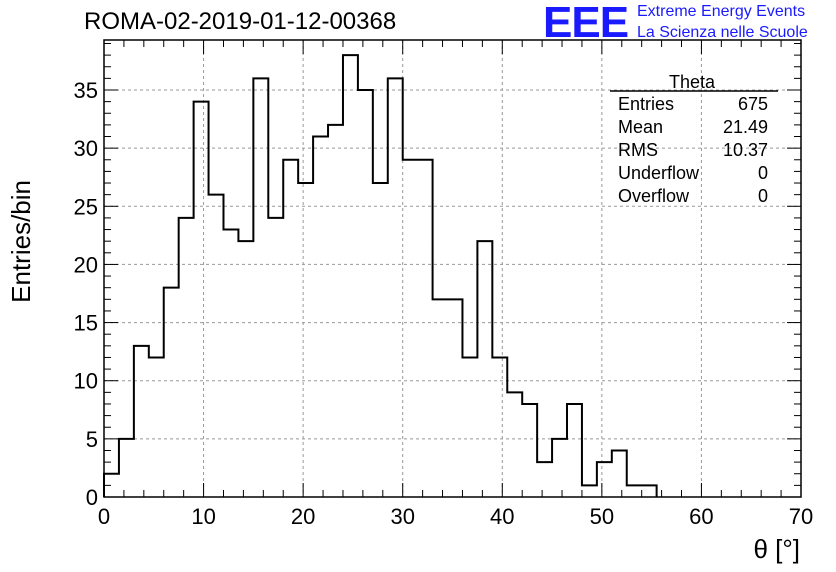 This screenshot has height=572, width=836. Describe the element at coordinates (86, 206) in the screenshot. I see `y-tick-label: 25` at that location.